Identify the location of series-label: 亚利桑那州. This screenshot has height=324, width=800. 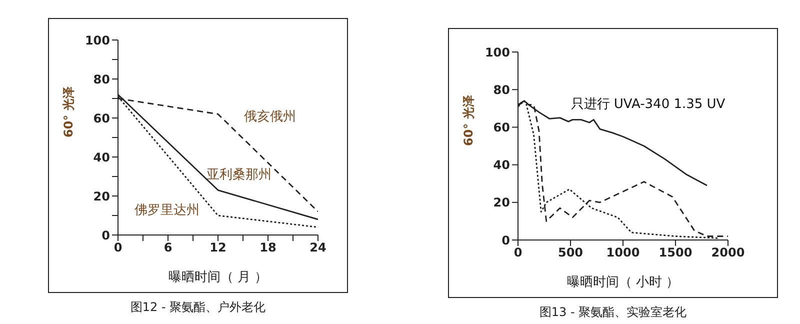
(239, 175).